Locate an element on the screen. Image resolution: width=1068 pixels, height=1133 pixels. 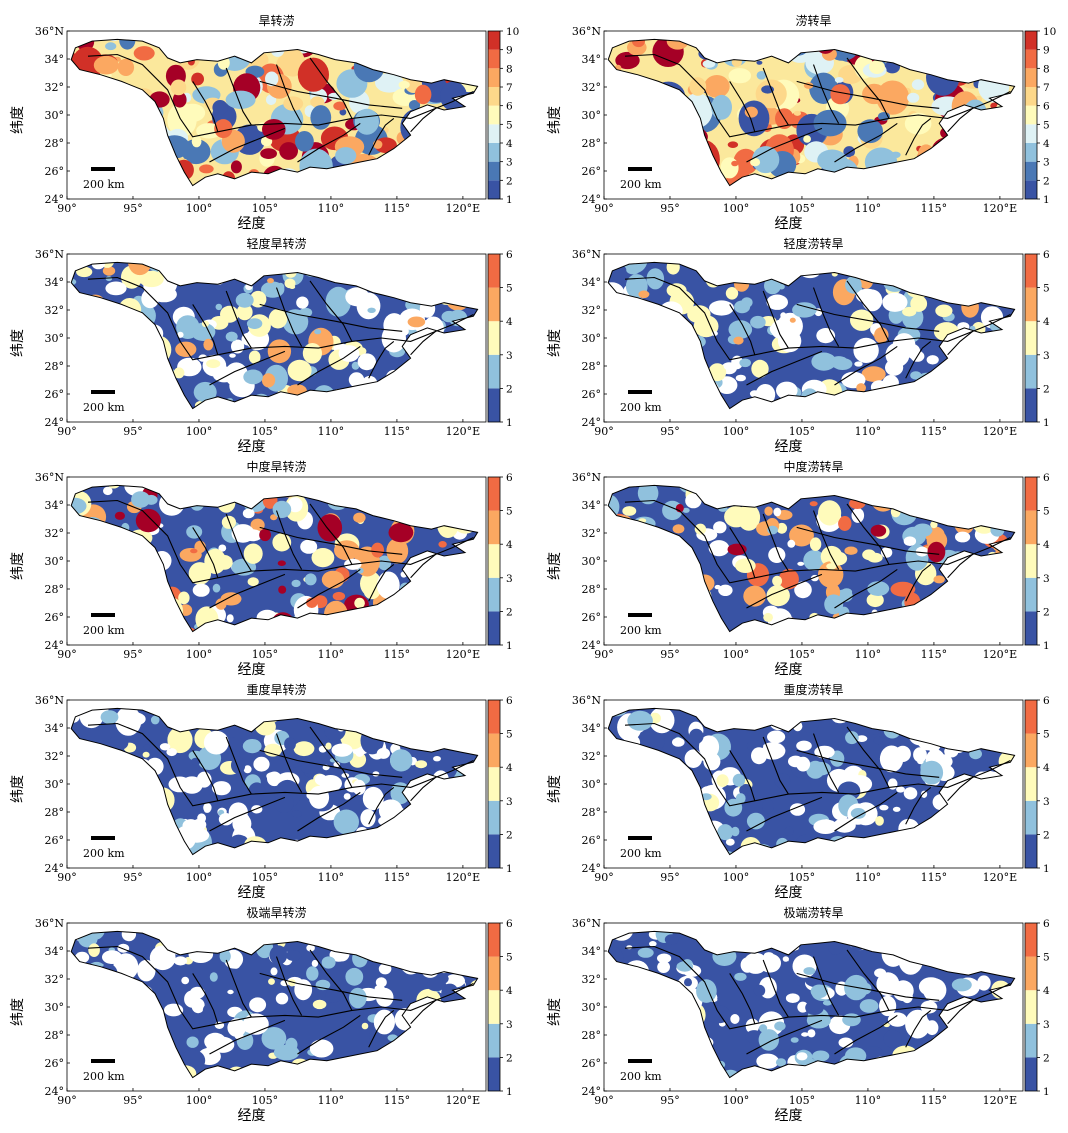
colorbar-tick-label: 9 is located at coordinates (1046, 51).